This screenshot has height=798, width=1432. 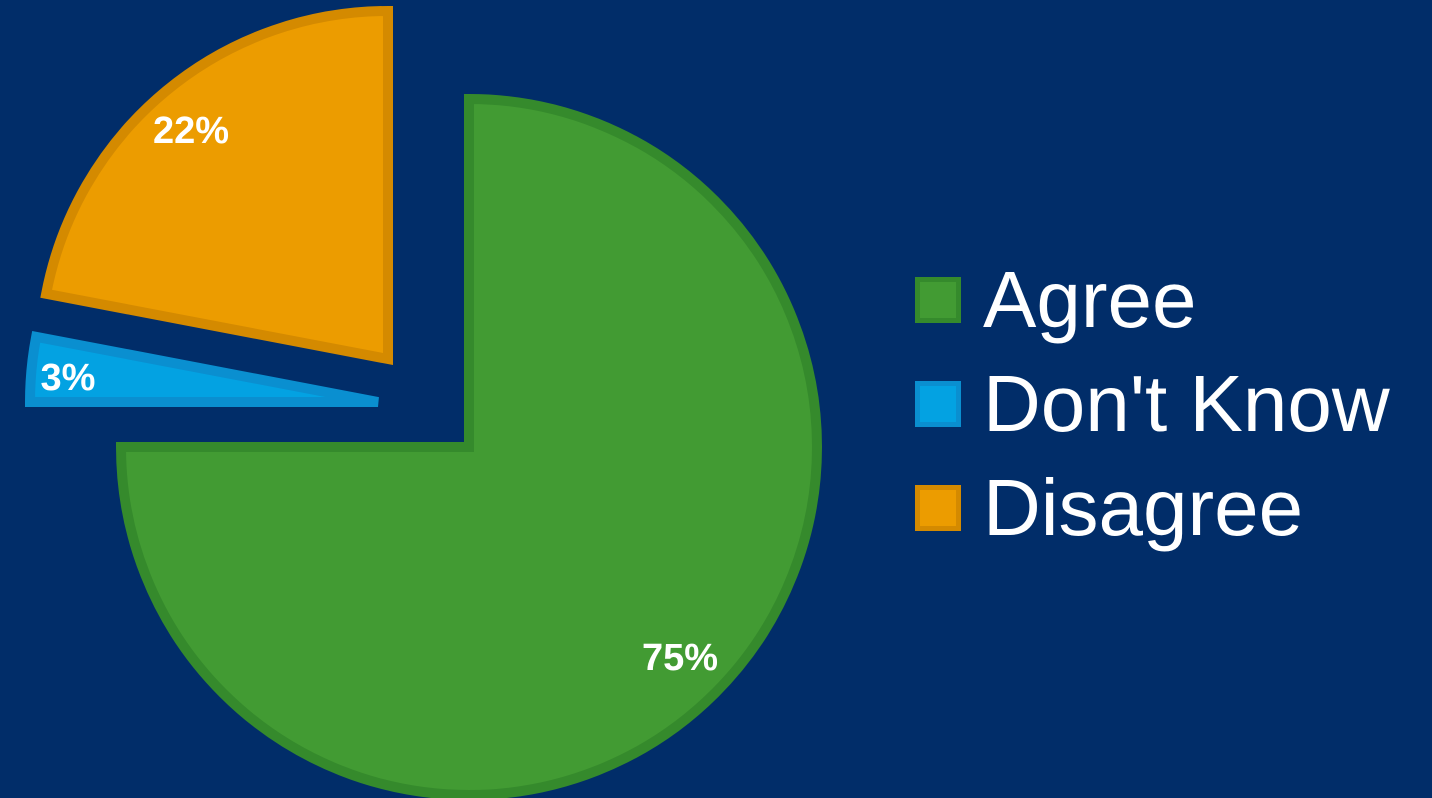 I want to click on legend-label-disagree: Disagree, so click(x=1143, y=507).